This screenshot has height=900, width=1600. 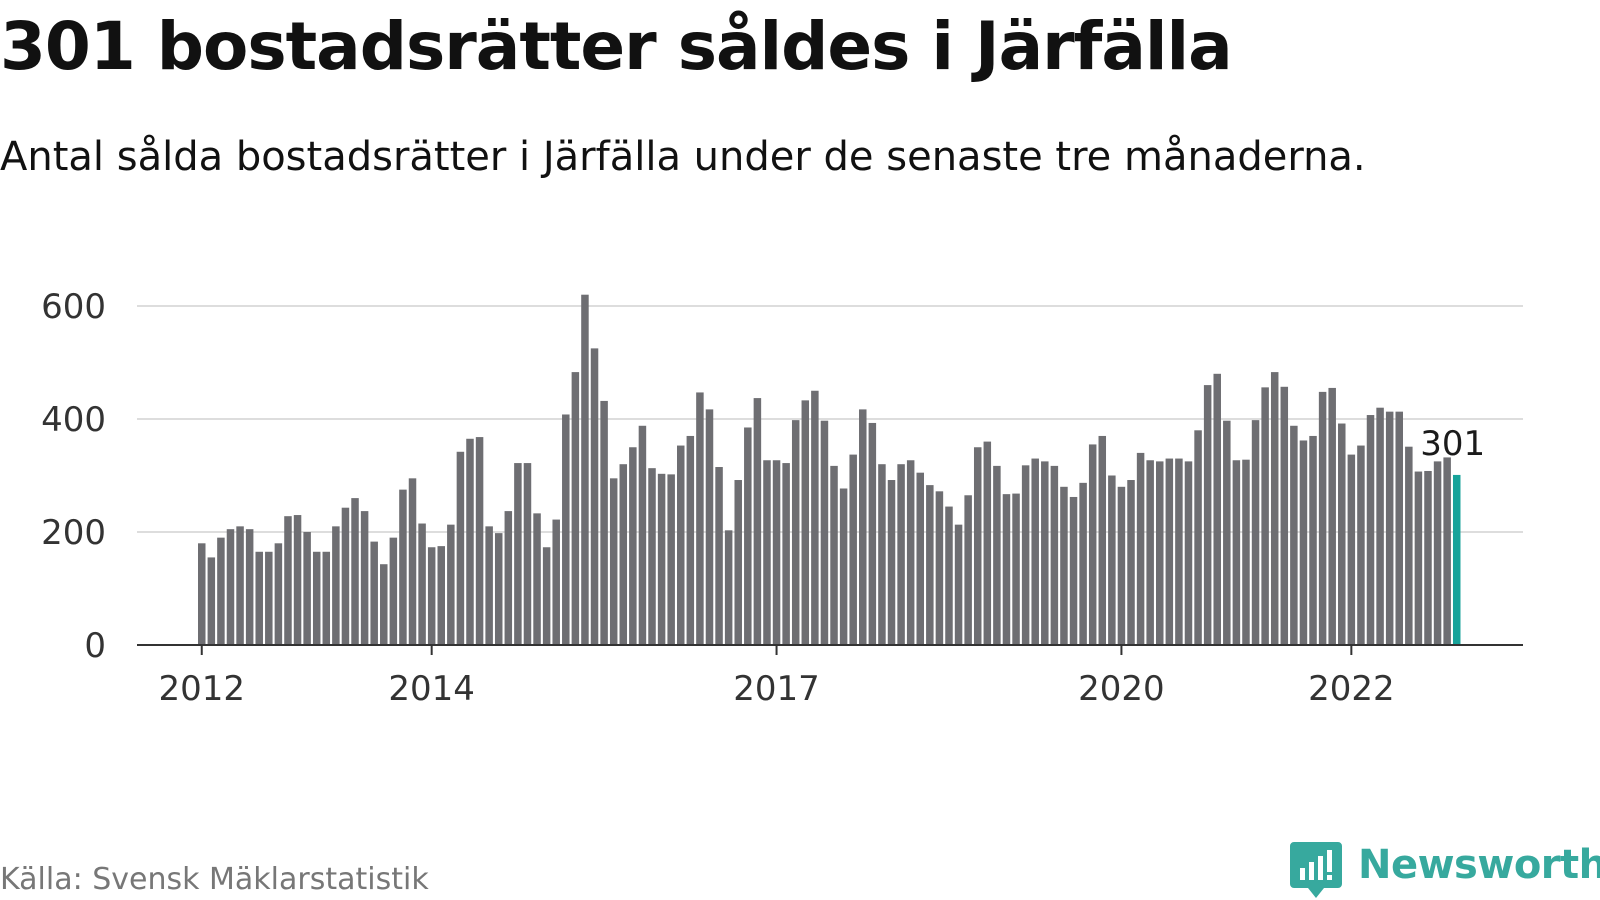 I want to click on brand-name: Newsworthy, so click(x=1479, y=865).